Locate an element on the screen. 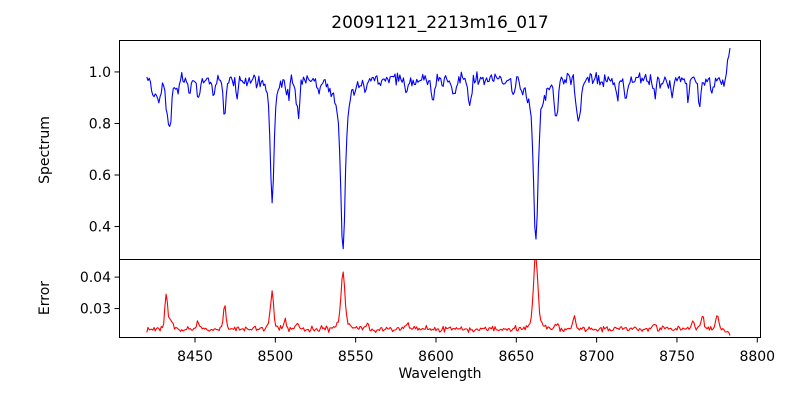 The image size is (800, 400). error-line is located at coordinates (438, 297).